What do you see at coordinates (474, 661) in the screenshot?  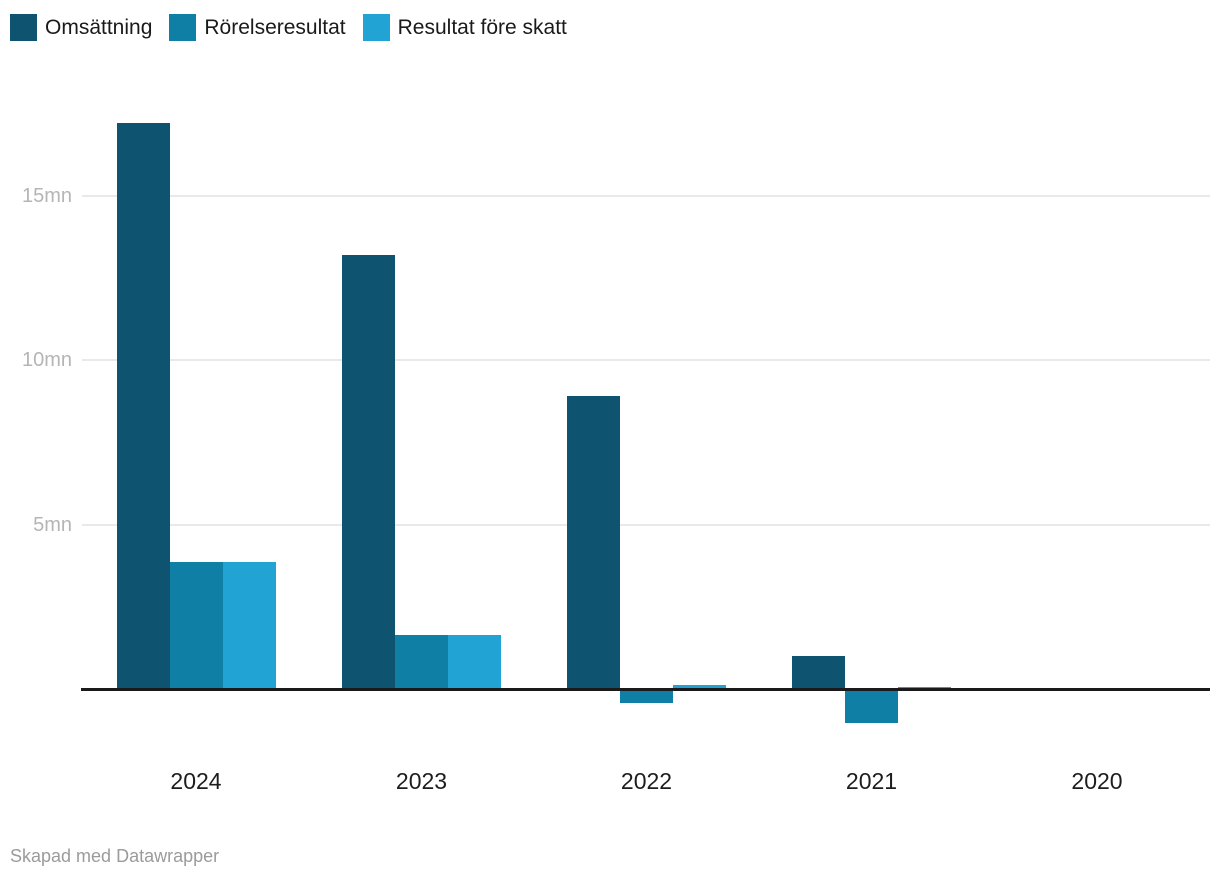 I see `bar-resultat-fore-skatt-2023` at bounding box center [474, 661].